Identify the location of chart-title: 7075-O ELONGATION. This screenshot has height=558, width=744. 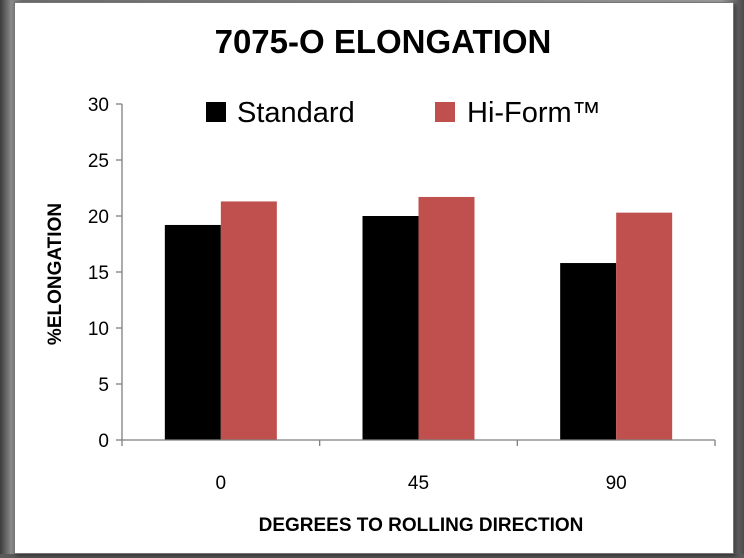
(383, 41).